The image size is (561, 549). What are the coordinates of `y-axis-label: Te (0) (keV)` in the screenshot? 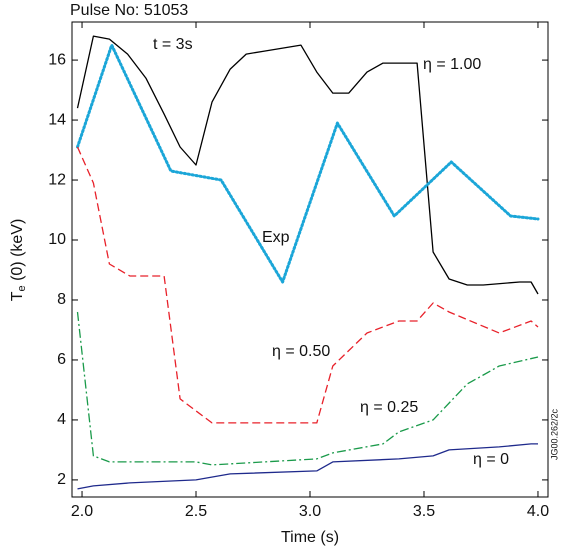 It's located at (18, 260).